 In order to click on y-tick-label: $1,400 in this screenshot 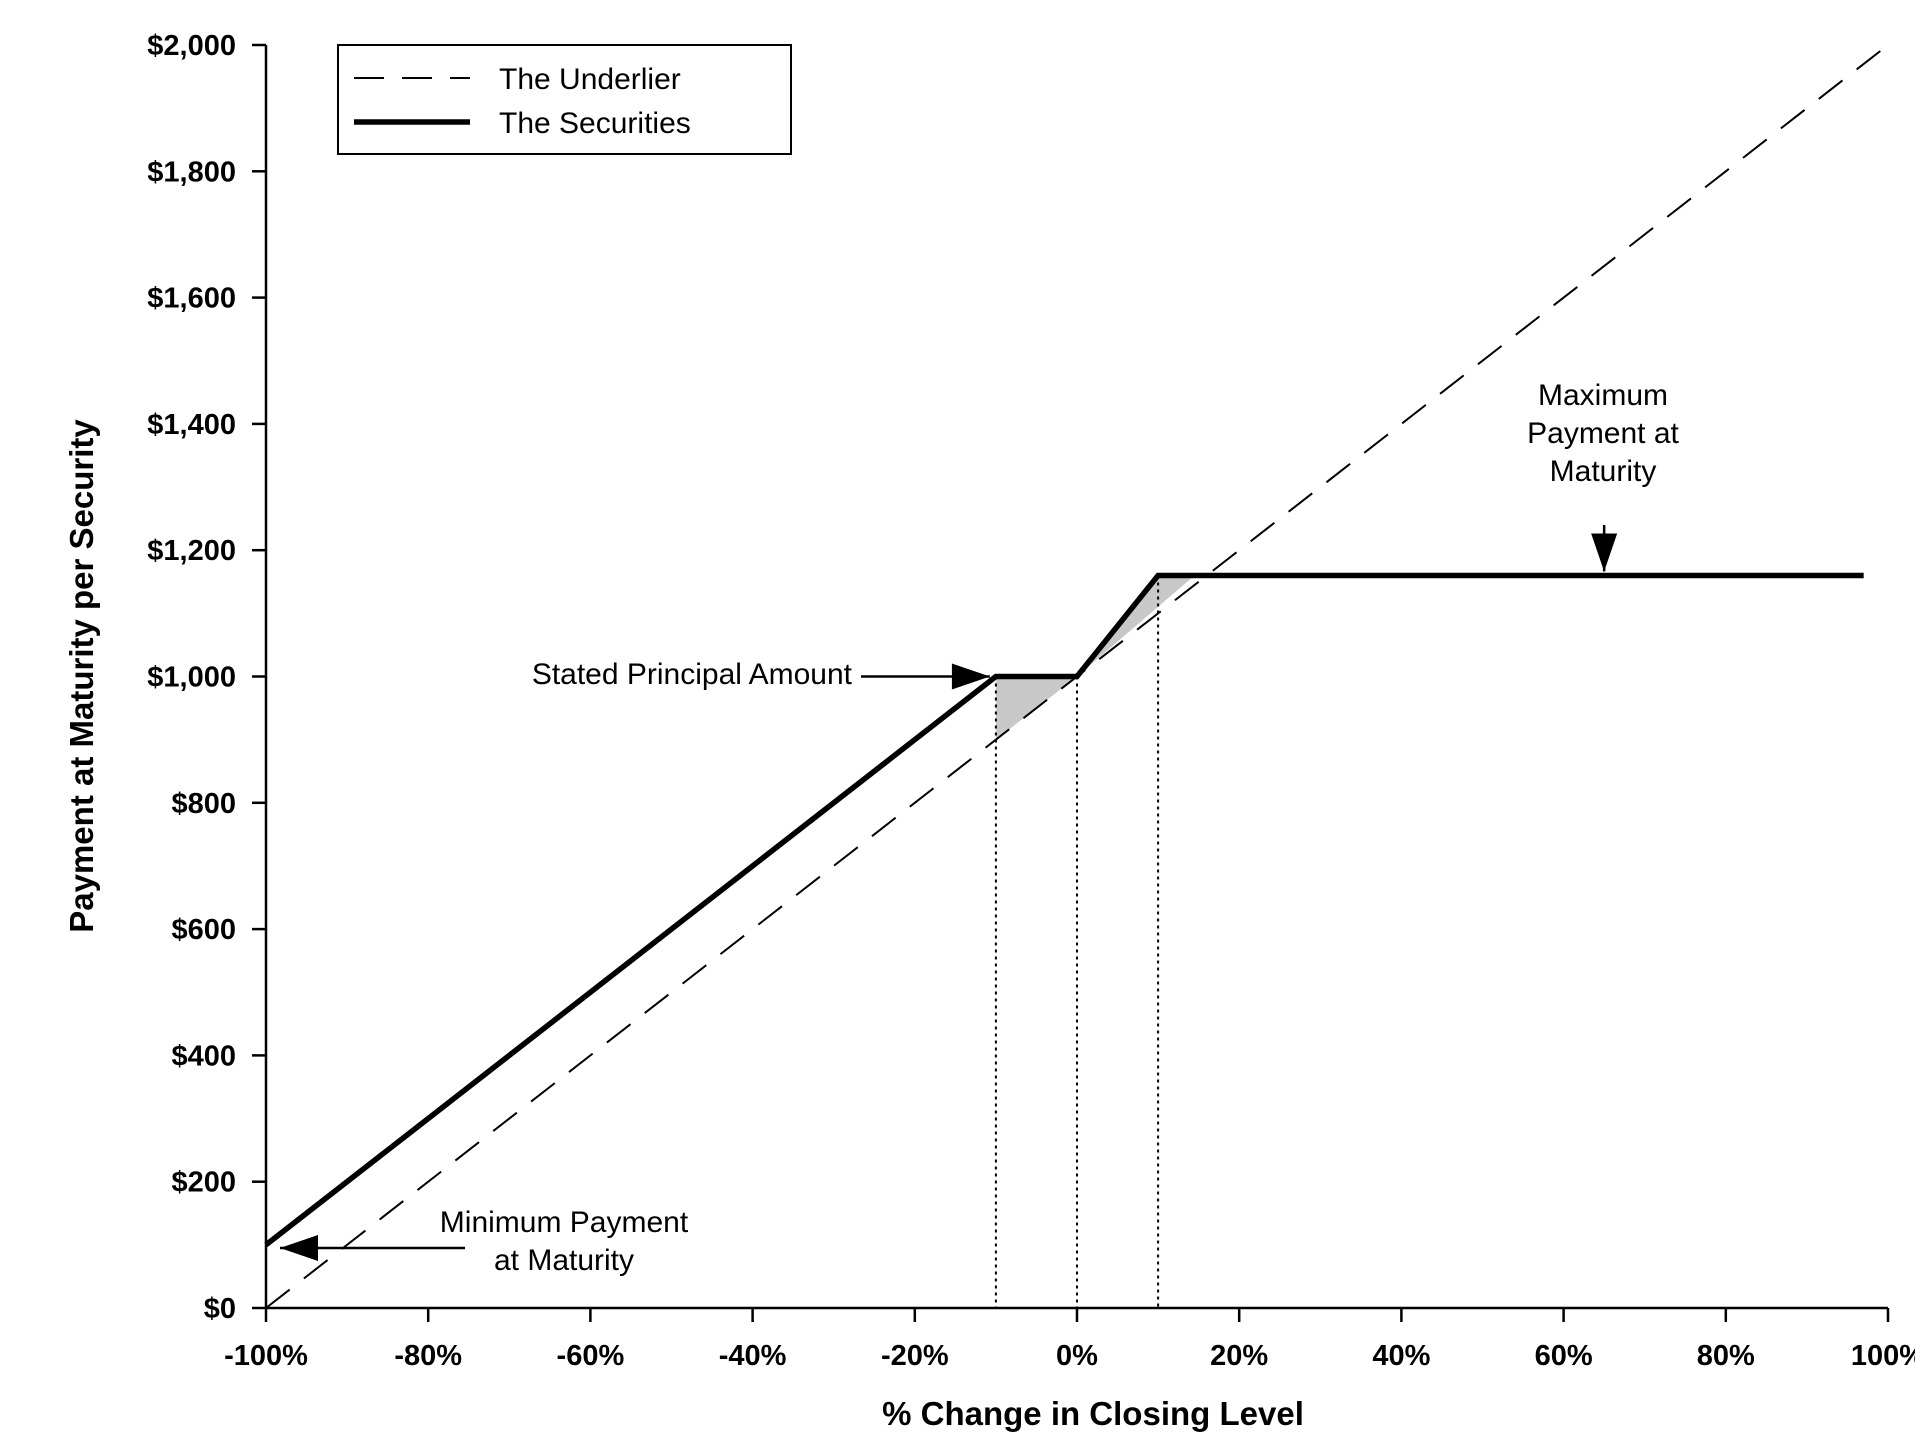, I will do `click(191, 425)`.